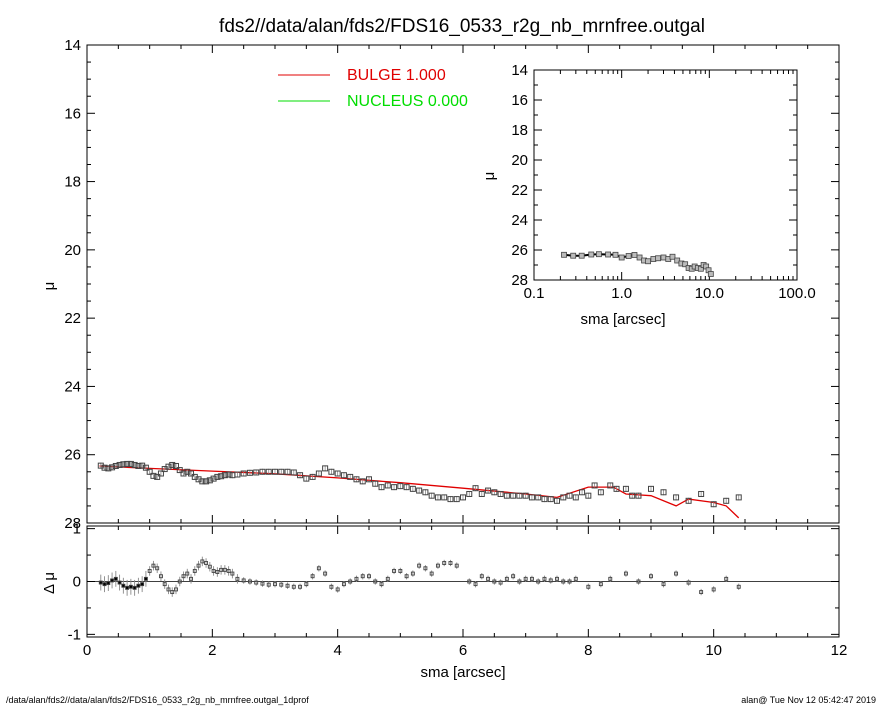 The width and height of the screenshot is (885, 708). Describe the element at coordinates (337, 650) in the screenshot. I see `x-tick-label: 4` at that location.